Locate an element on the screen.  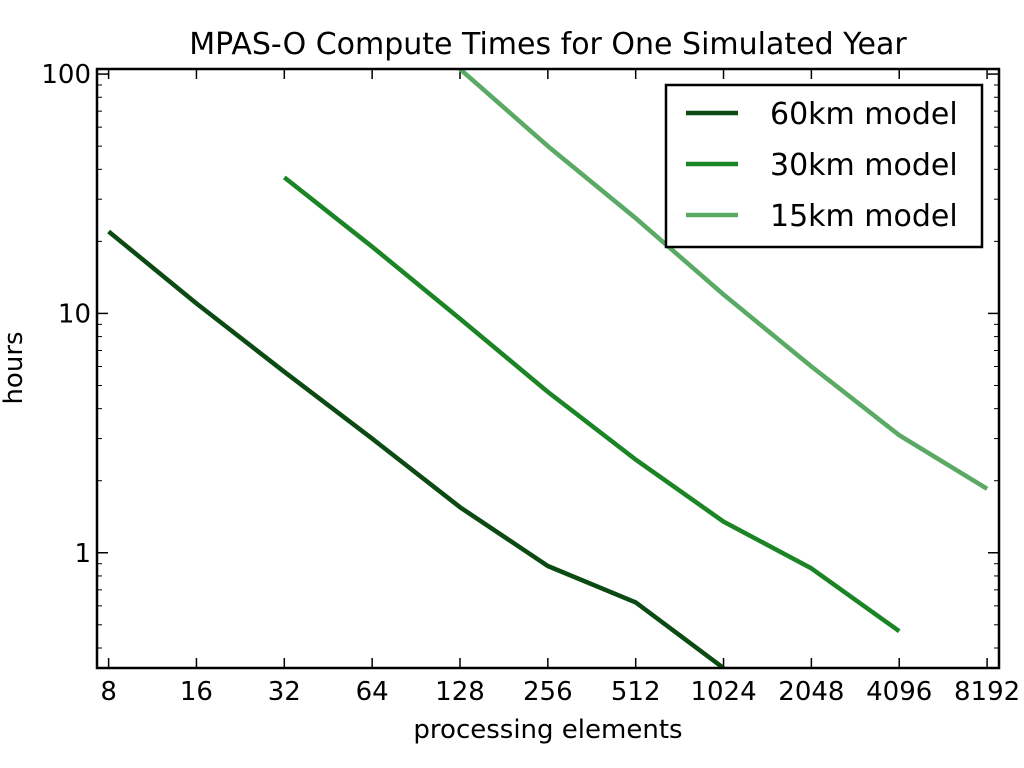
x-tick-label: 8 is located at coordinates (108, 692).